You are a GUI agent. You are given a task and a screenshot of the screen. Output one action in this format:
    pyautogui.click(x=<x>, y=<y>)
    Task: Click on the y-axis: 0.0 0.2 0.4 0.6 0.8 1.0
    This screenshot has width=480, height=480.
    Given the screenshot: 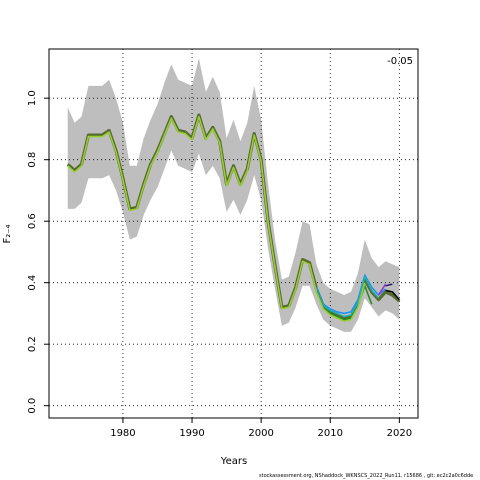 What is the action you would take?
    pyautogui.click(x=38, y=252)
    